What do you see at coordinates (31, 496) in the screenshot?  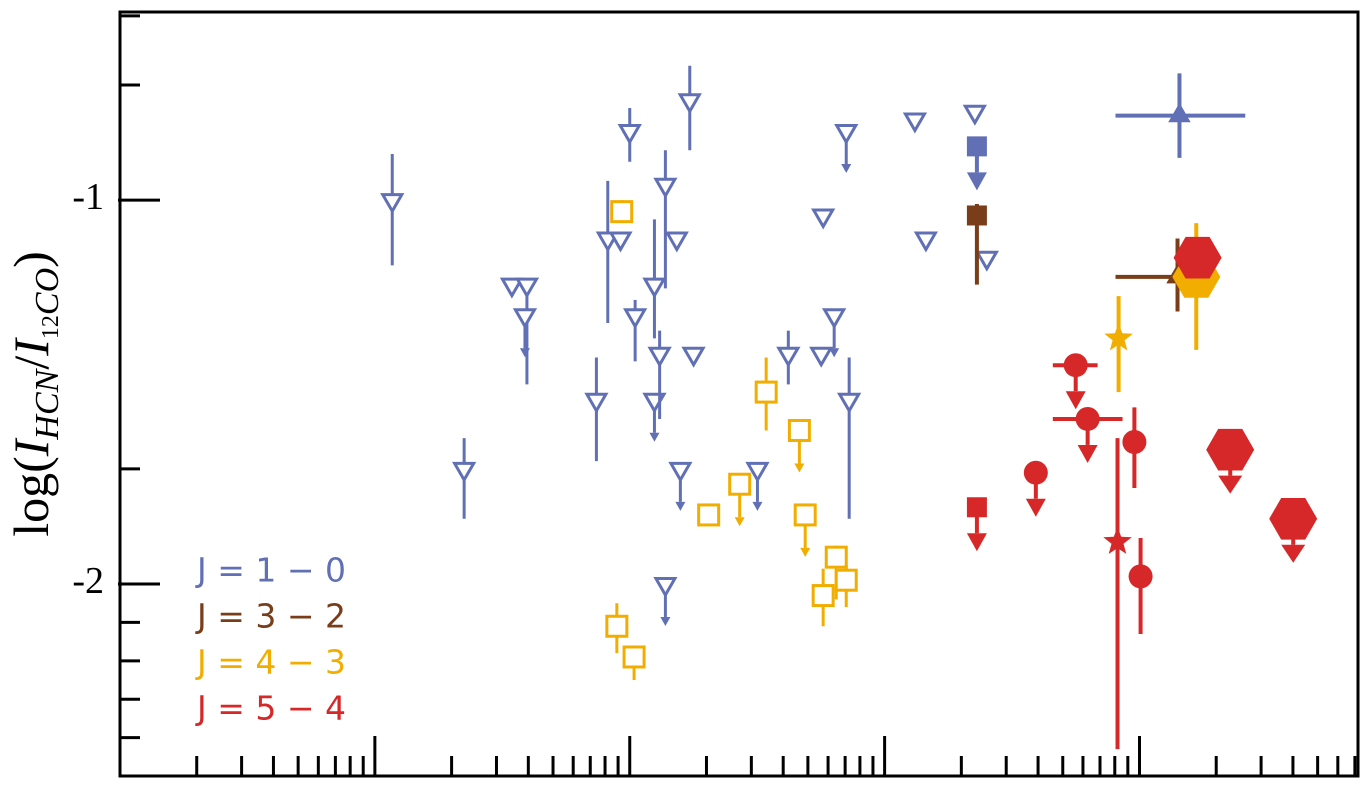 I see `y-label-part: log(` at bounding box center [31, 496].